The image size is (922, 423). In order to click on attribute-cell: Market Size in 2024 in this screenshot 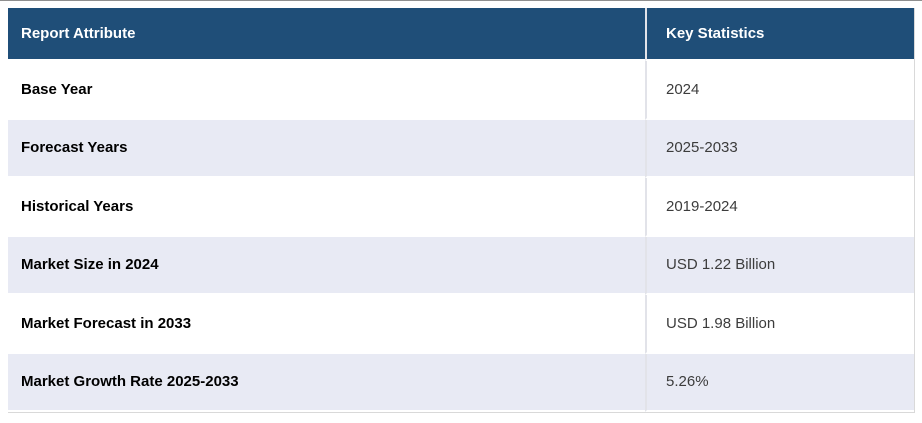, I will do `click(326, 265)`.